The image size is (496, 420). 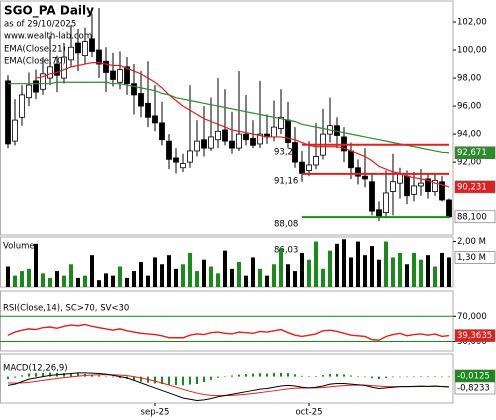 I want to click on y-tick-label: 92,00, so click(x=469, y=163).